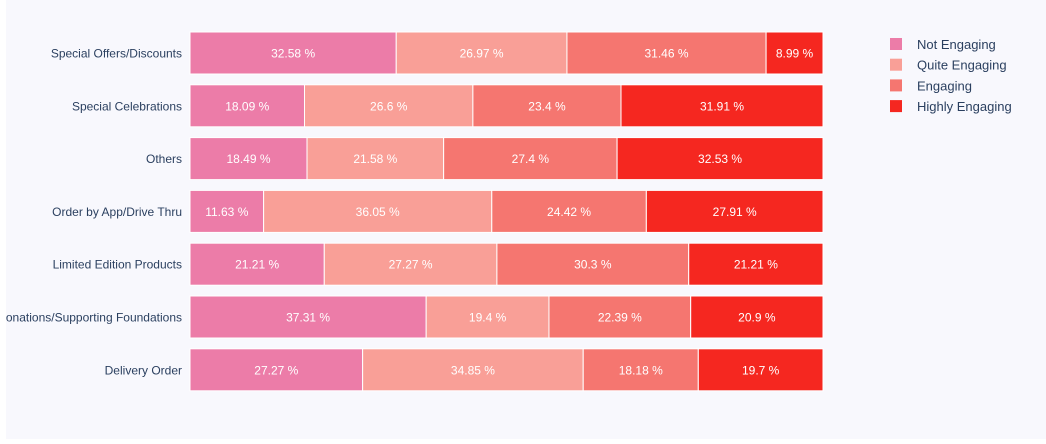 The width and height of the screenshot is (1046, 444). I want to click on bar-value-label: 24.42 %, so click(569, 212).